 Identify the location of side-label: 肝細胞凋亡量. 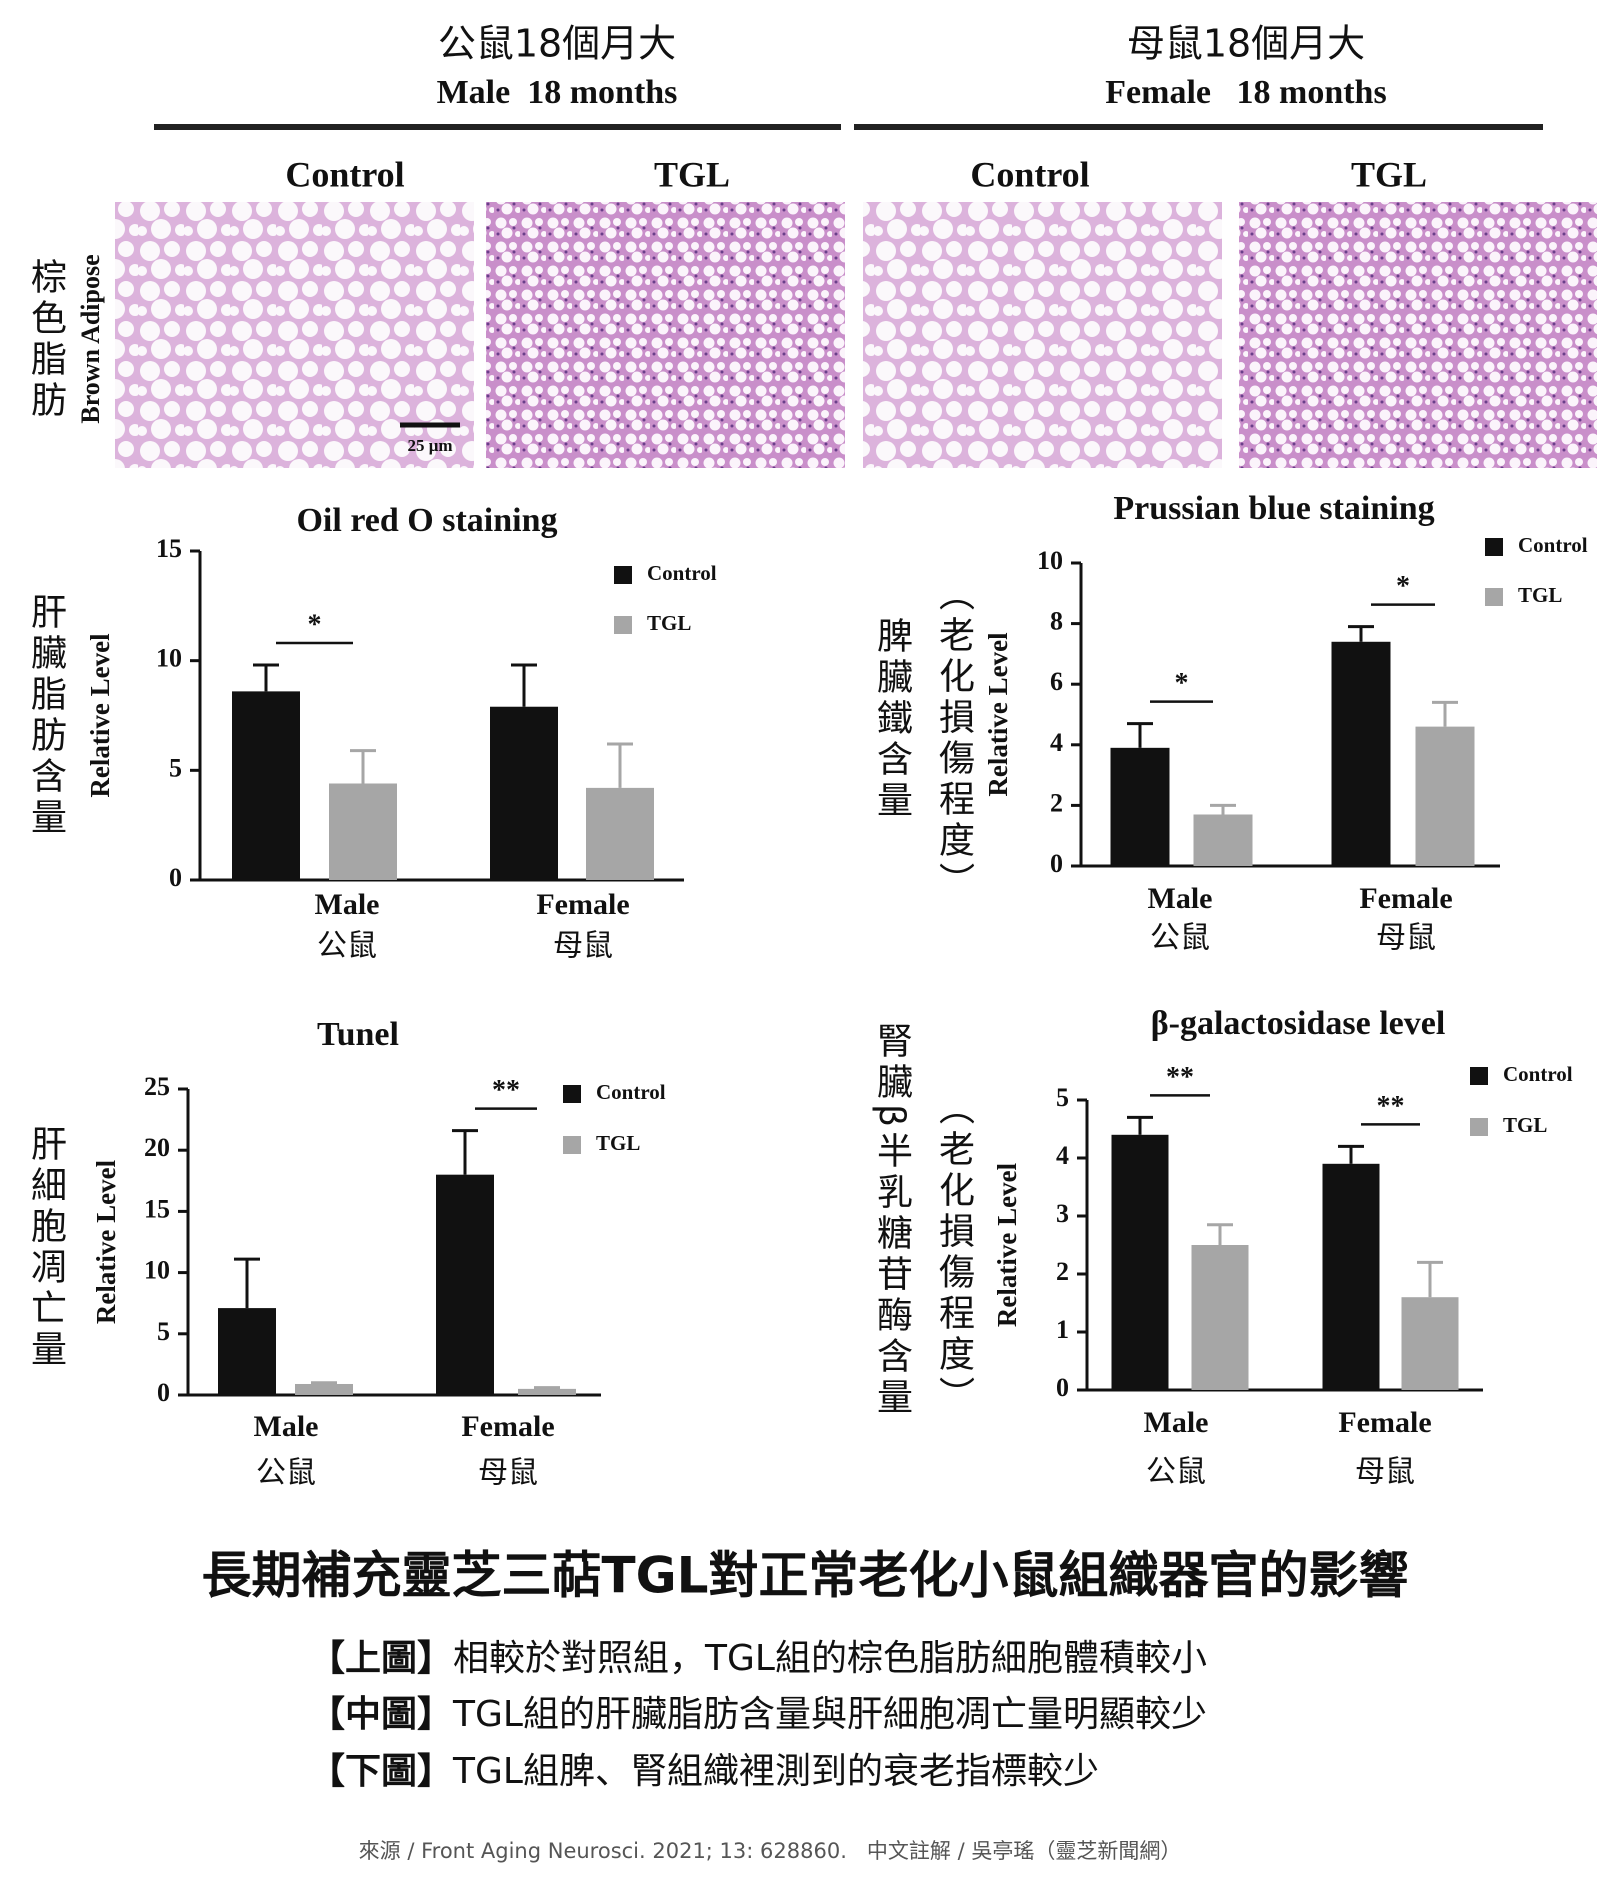
(45, 1248).